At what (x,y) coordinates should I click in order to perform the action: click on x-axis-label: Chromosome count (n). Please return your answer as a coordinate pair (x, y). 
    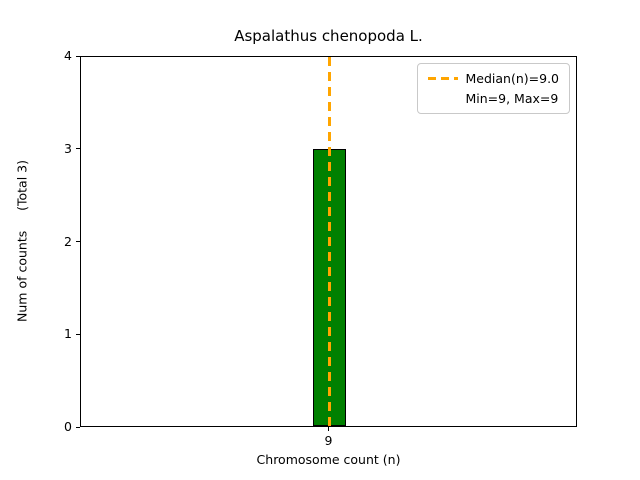
    Looking at the image, I should click on (328, 459).